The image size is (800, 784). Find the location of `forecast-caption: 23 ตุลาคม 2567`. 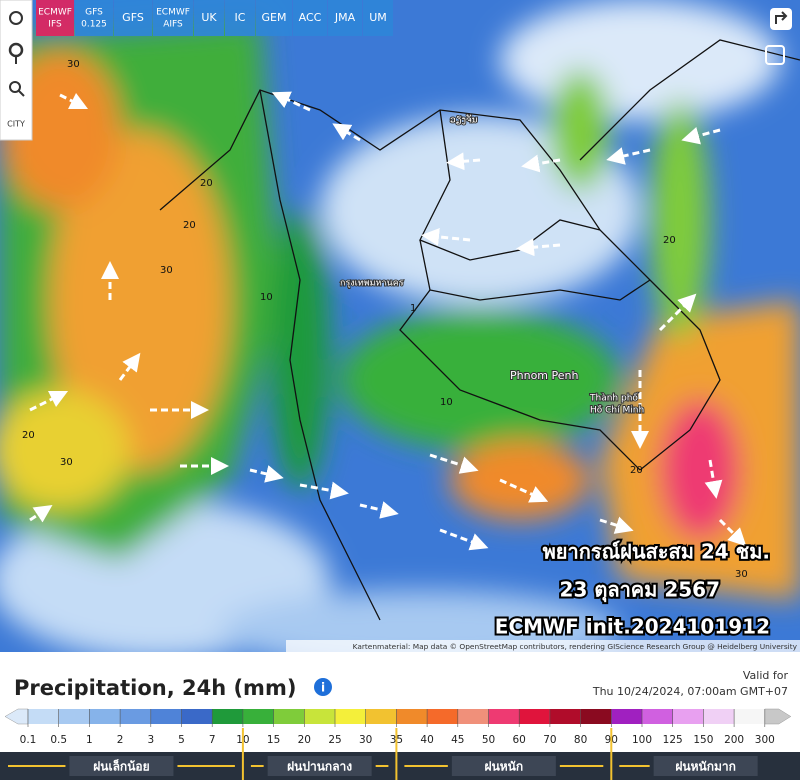

forecast-caption: 23 ตุลาคม 2567 is located at coordinates (640, 590).